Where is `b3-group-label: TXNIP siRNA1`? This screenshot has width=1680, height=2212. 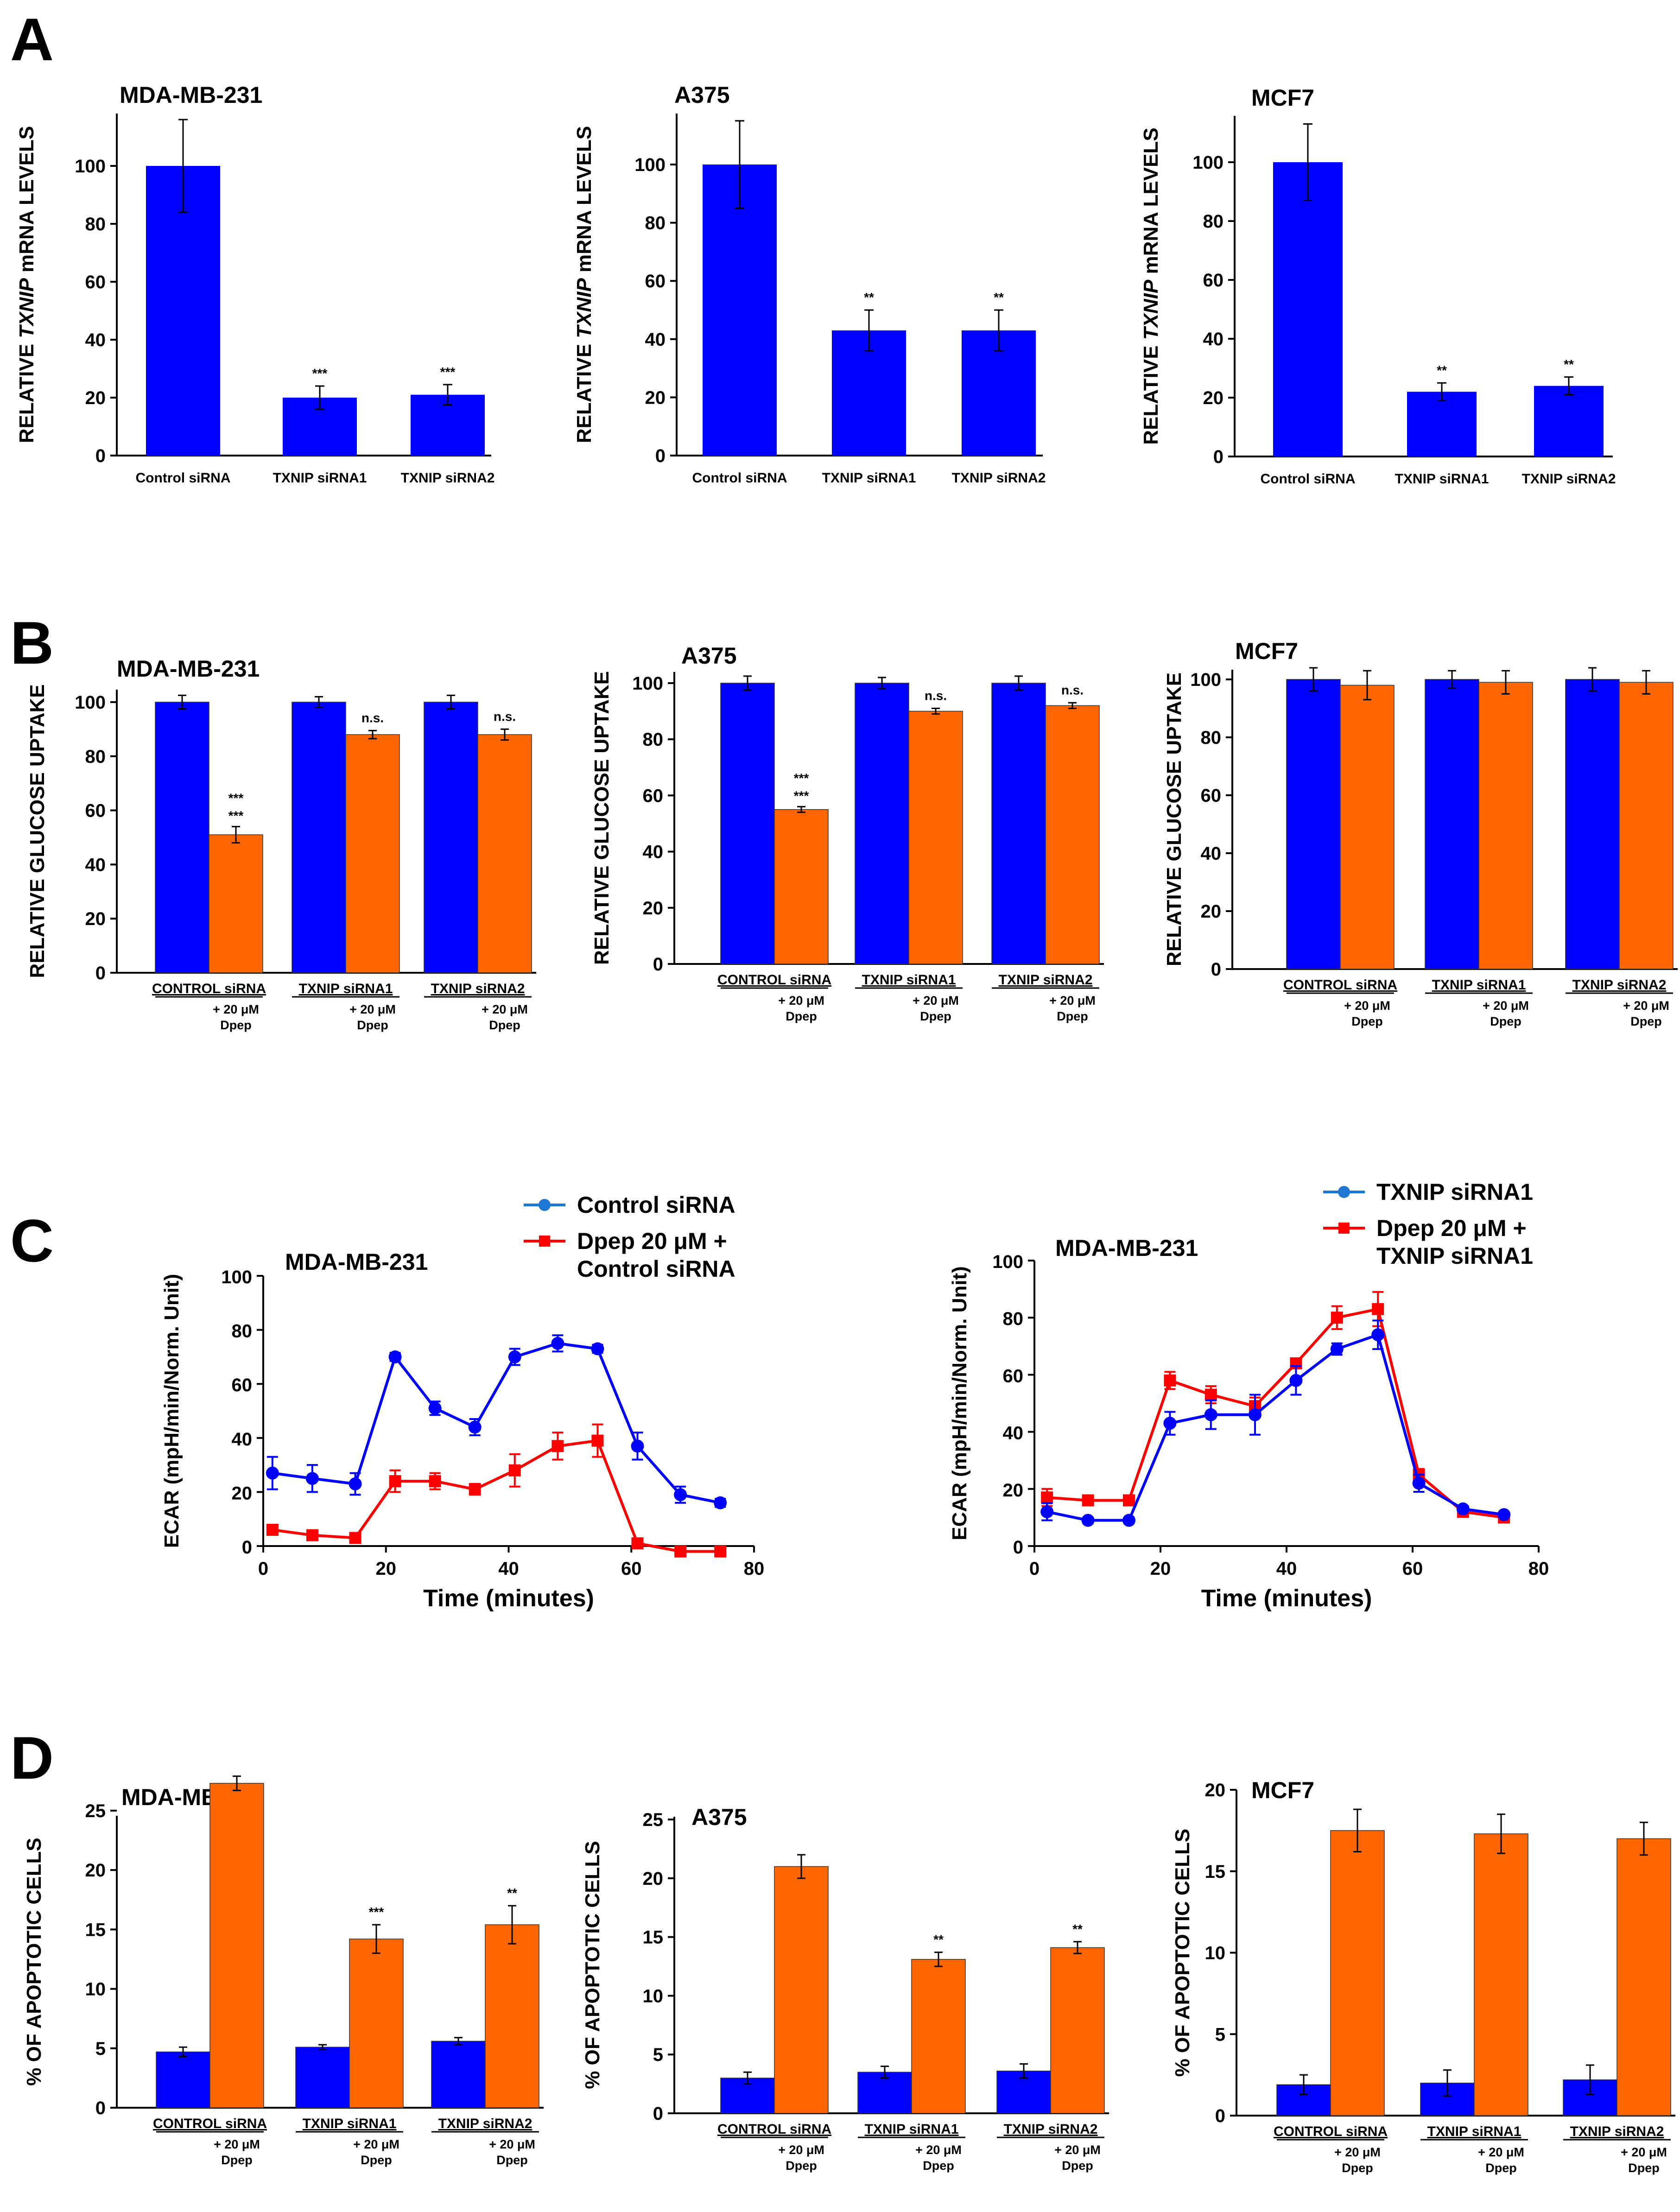 b3-group-label: TXNIP siRNA1 is located at coordinates (1479, 985).